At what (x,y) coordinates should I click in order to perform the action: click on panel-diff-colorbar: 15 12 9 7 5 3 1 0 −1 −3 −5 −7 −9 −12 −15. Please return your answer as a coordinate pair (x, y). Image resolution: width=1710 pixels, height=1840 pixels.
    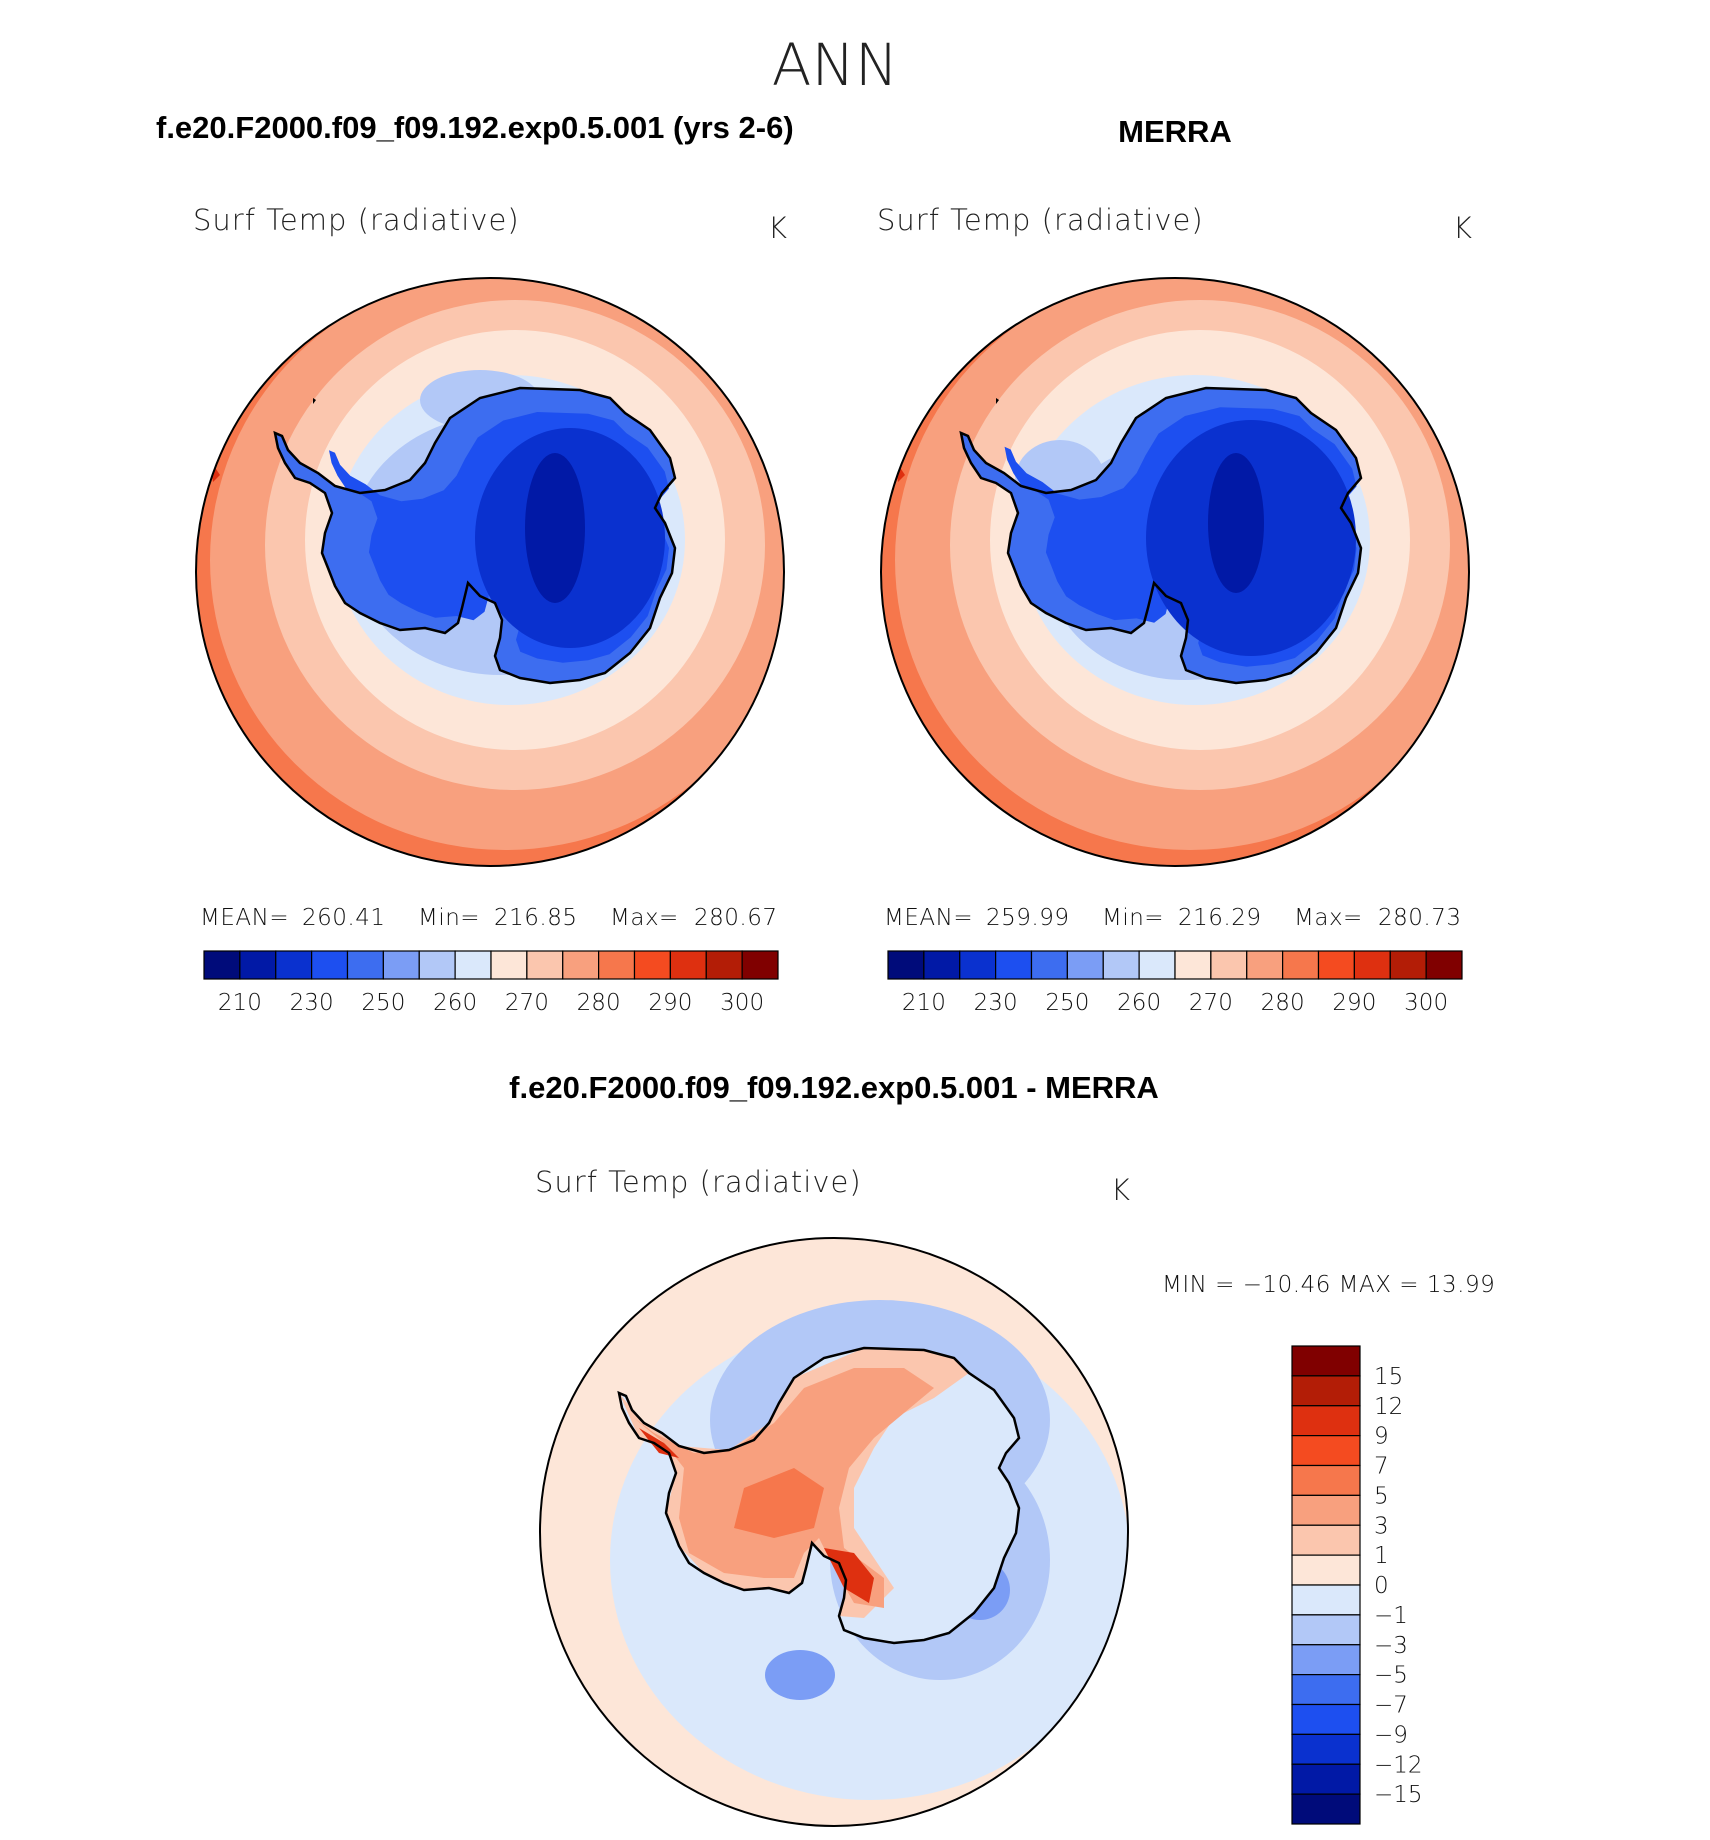
    Looking at the image, I should click on (1357, 1585).